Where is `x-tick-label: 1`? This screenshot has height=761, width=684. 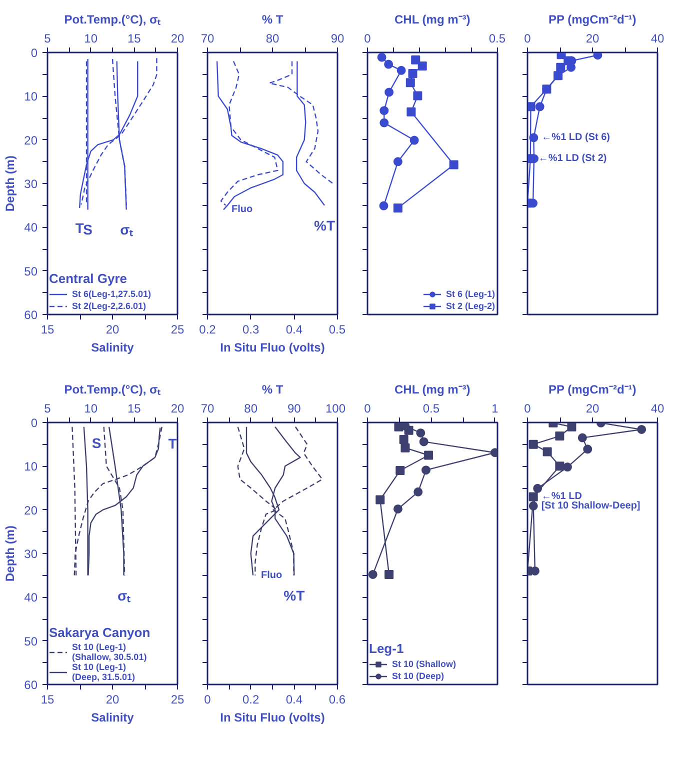 x-tick-label: 1 is located at coordinates (495, 409).